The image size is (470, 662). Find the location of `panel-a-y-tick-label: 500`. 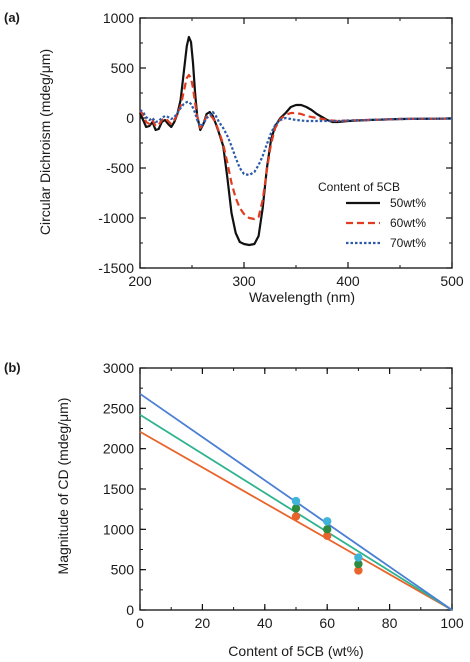

panel-a-y-tick-label: 500 is located at coordinates (123, 68).